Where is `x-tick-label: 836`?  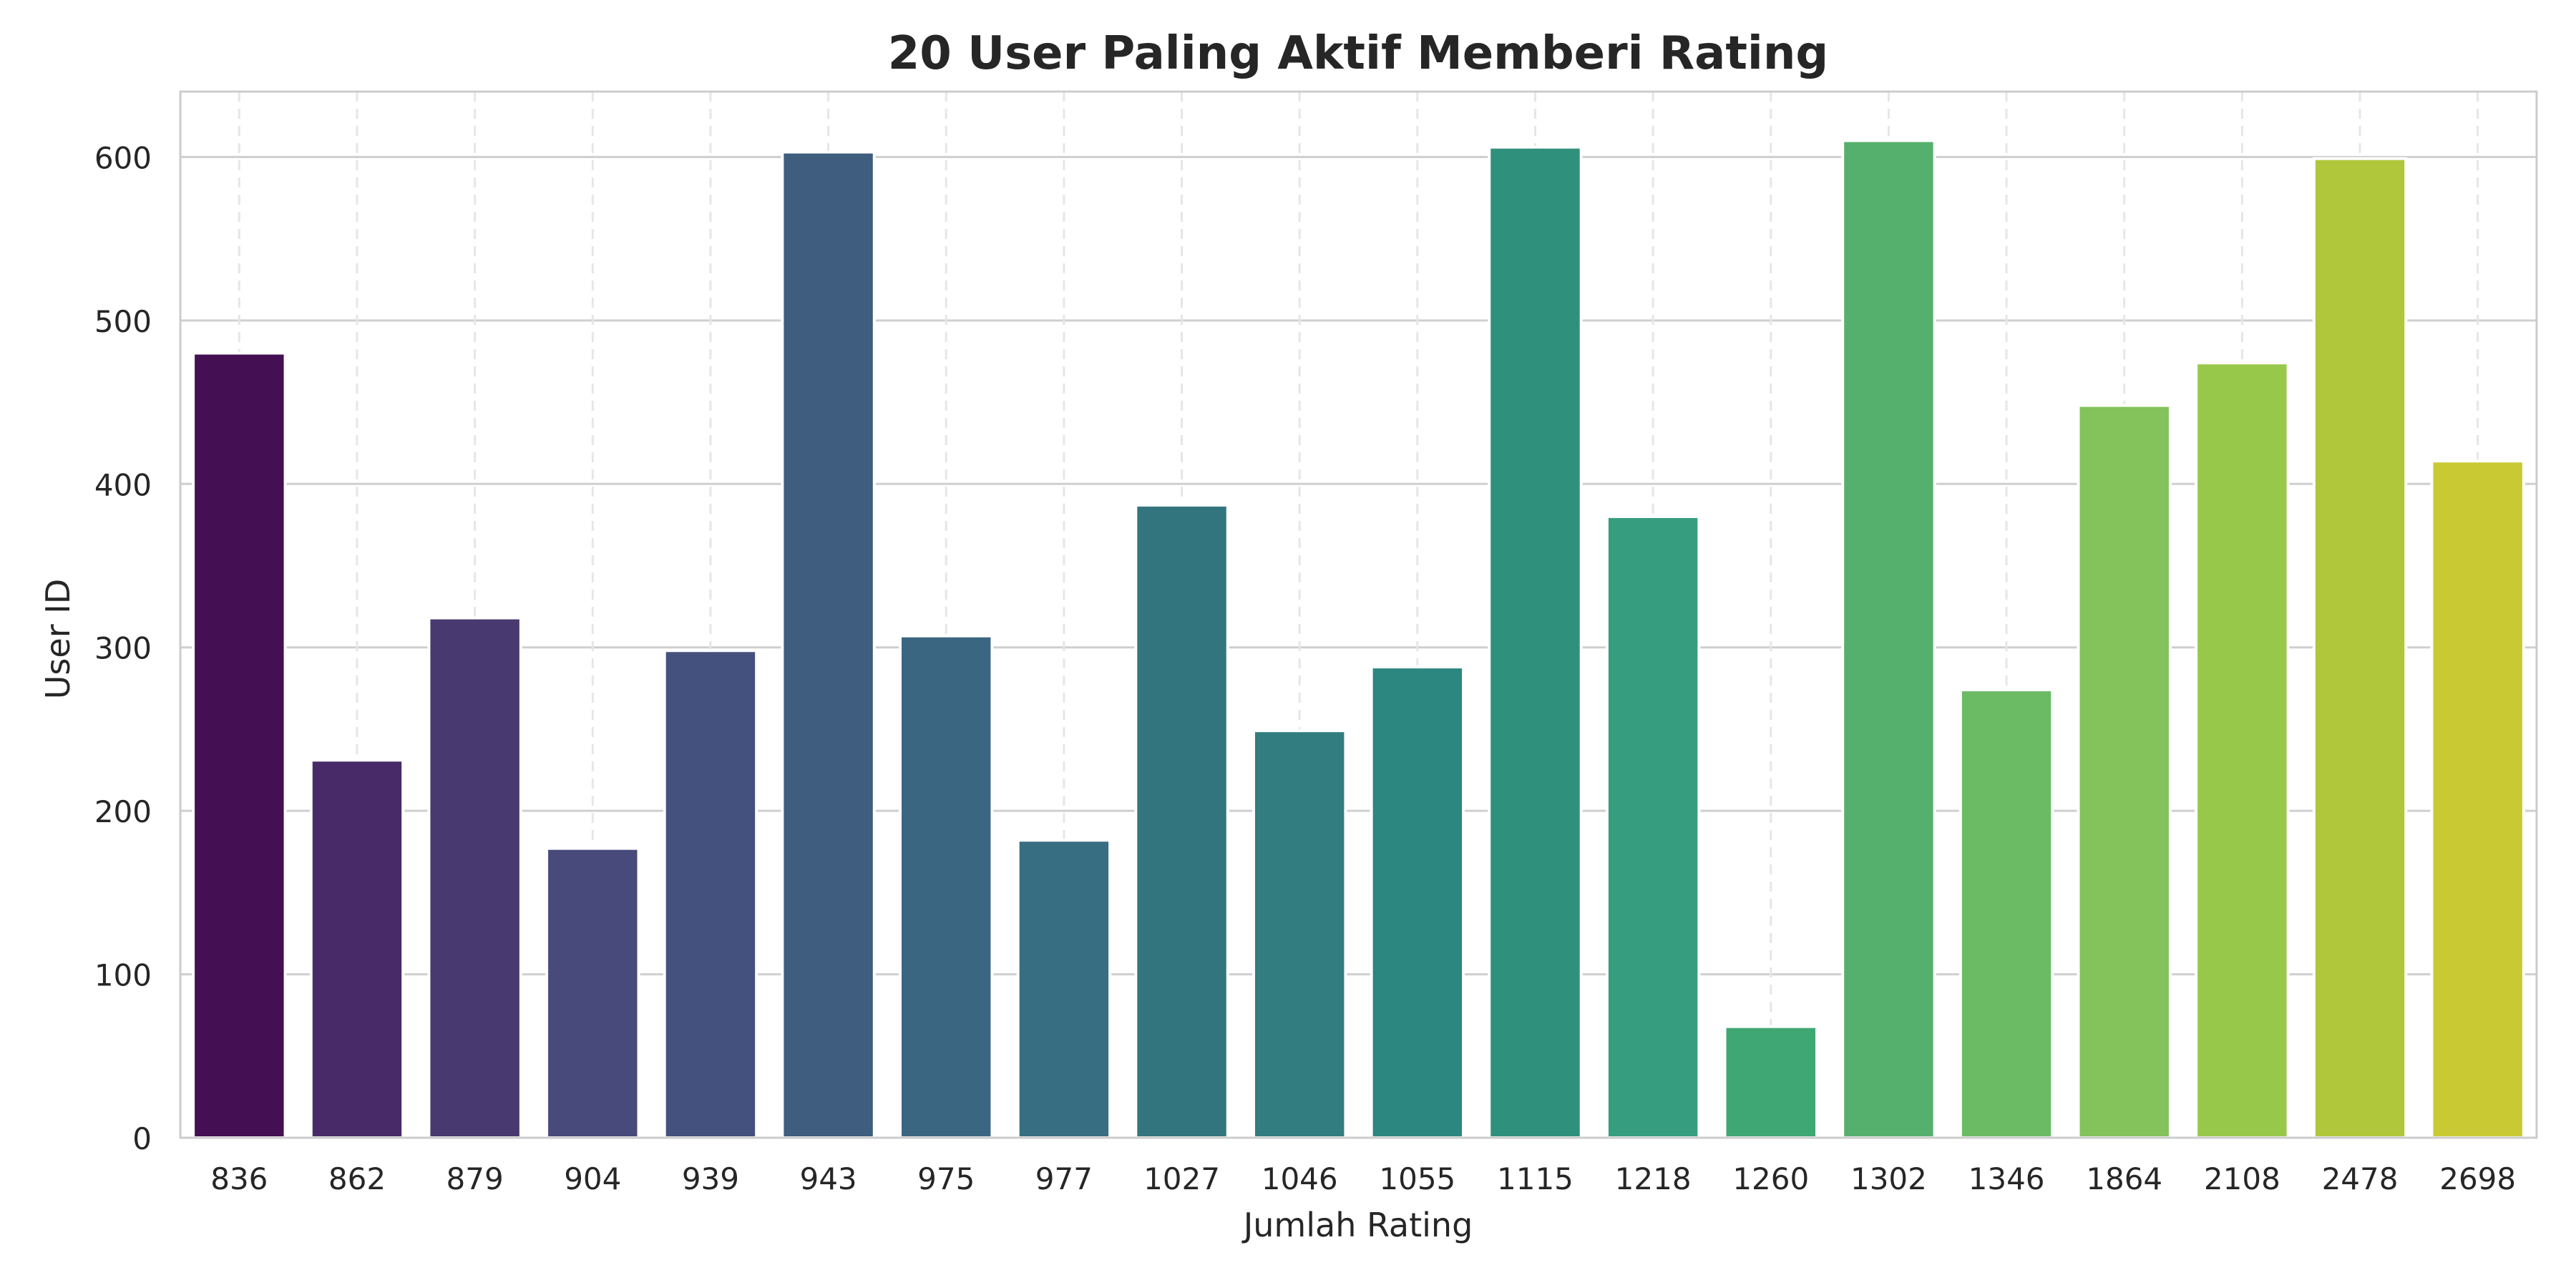 x-tick-label: 836 is located at coordinates (239, 1178).